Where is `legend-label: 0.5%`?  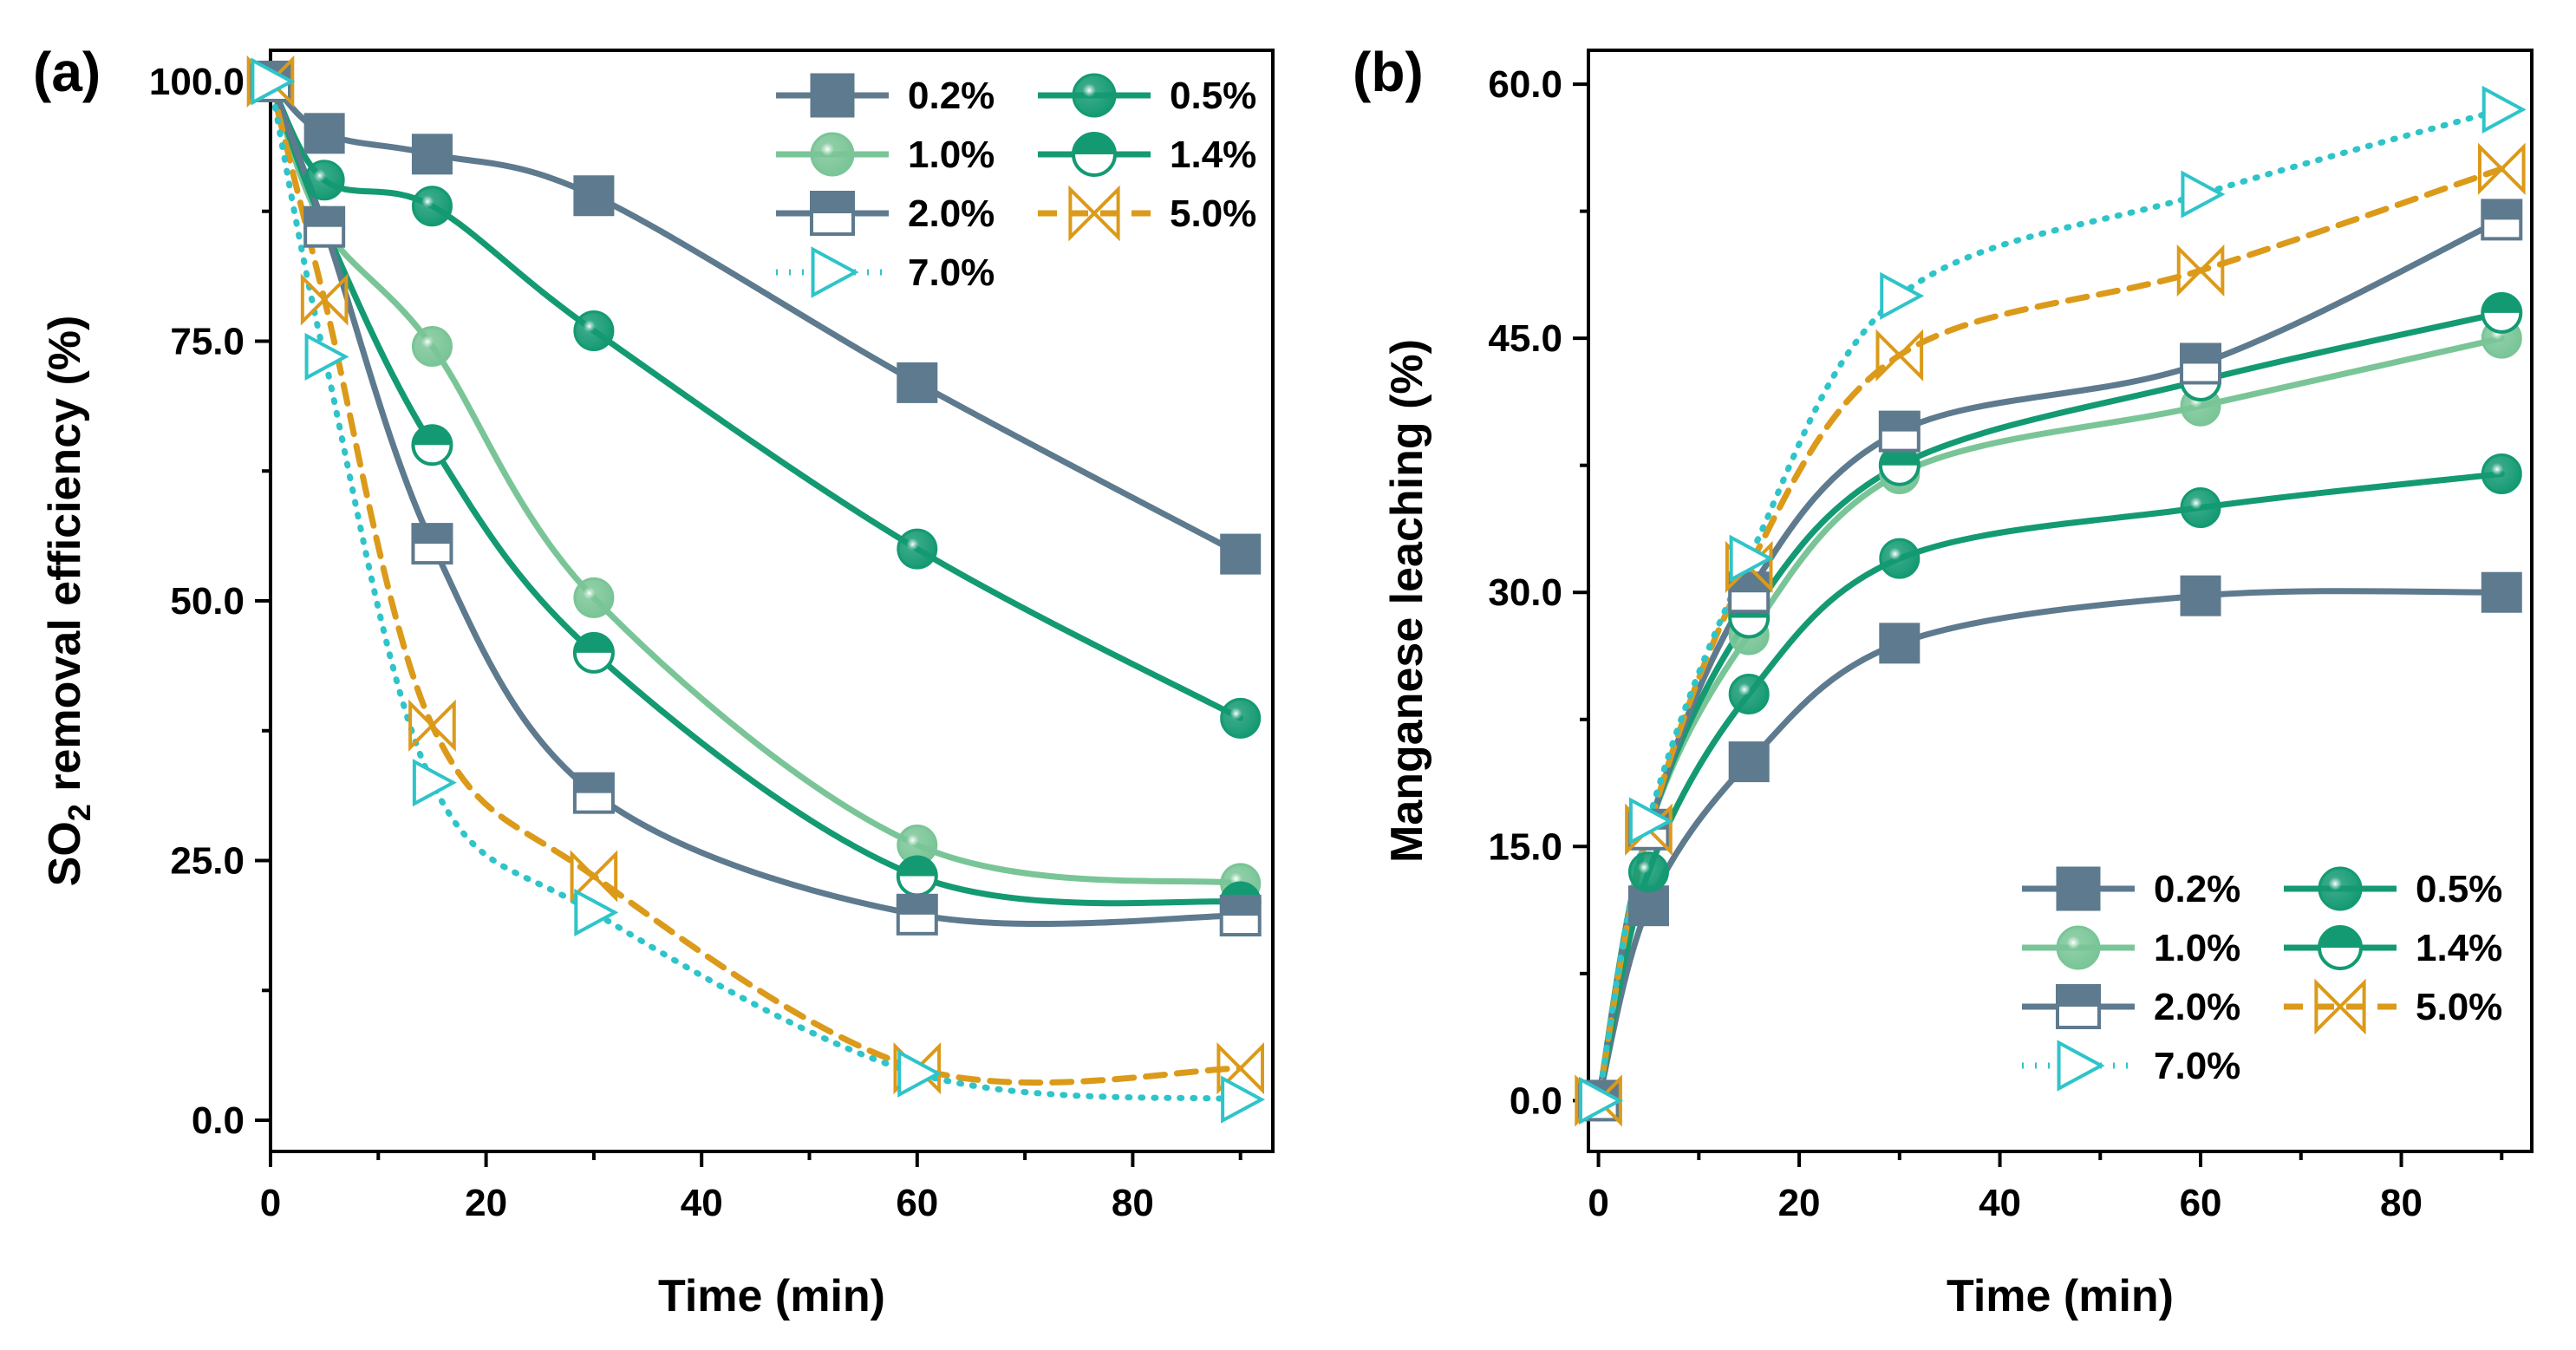
legend-label: 0.5% is located at coordinates (2459, 889).